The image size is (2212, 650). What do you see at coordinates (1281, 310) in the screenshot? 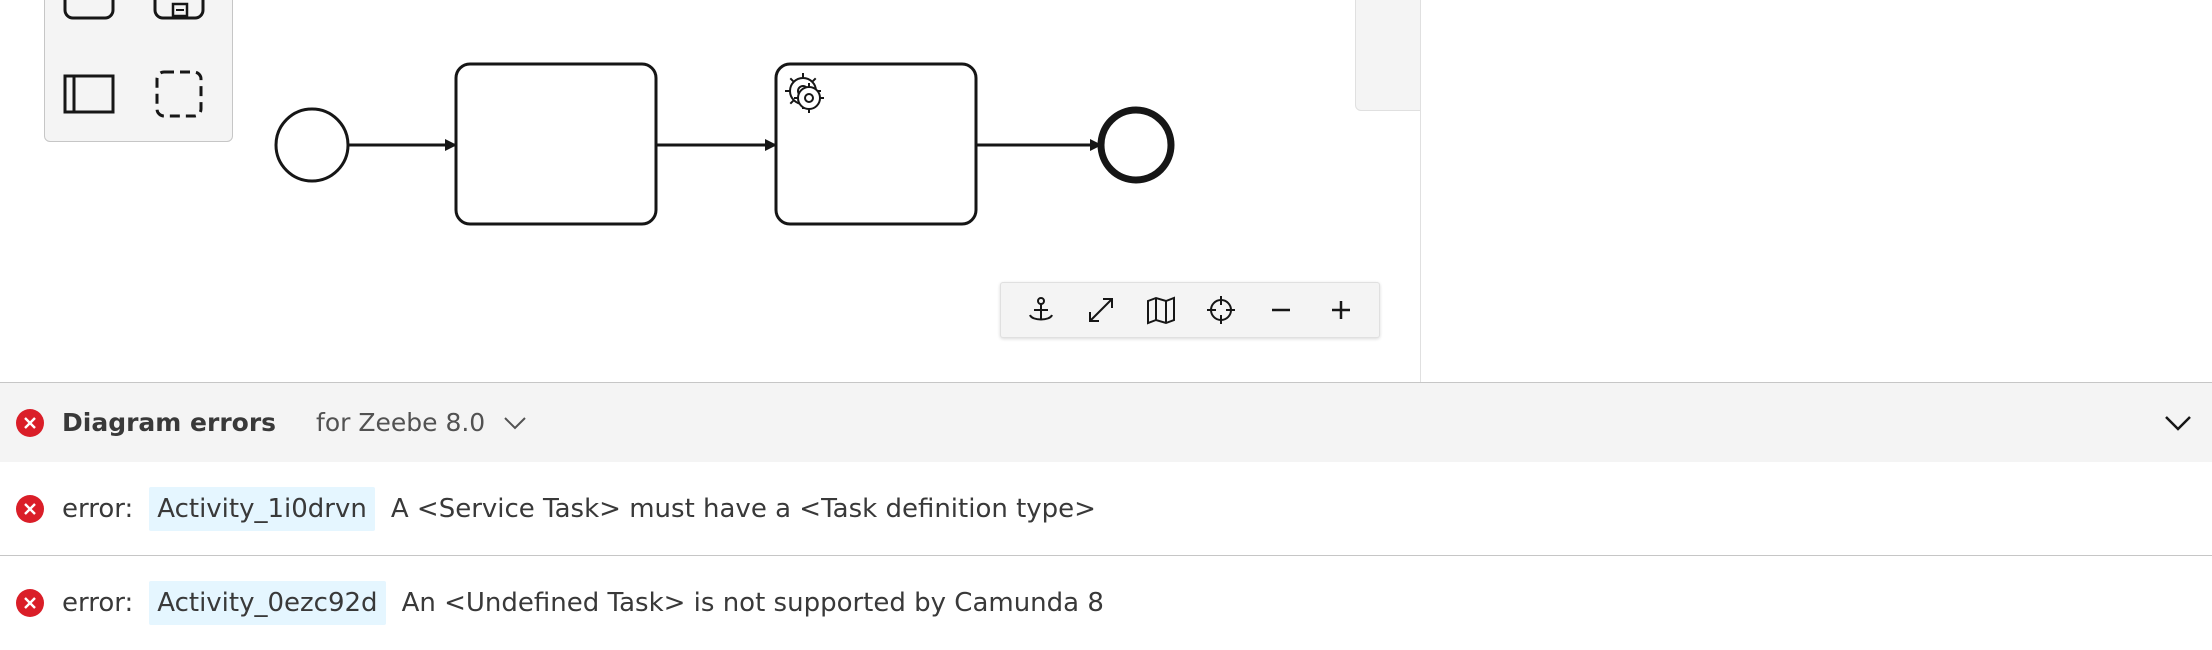
I see `zoom-out-icon` at bounding box center [1281, 310].